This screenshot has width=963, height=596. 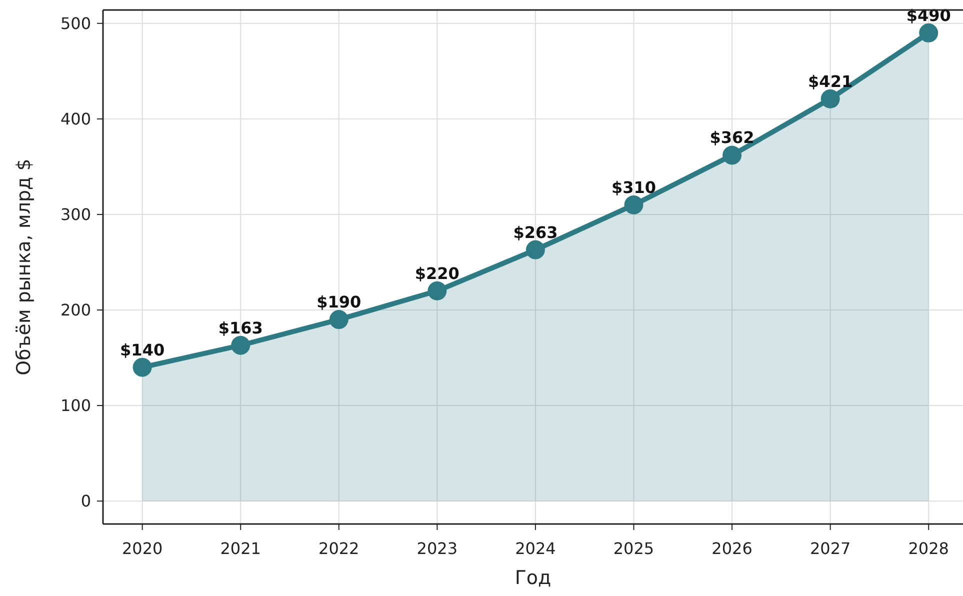 I want to click on data-label: $163, so click(x=240, y=328).